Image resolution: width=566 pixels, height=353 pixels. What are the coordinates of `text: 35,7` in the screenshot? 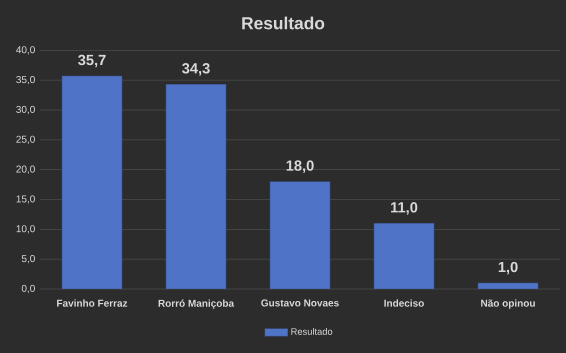 It's located at (92, 61).